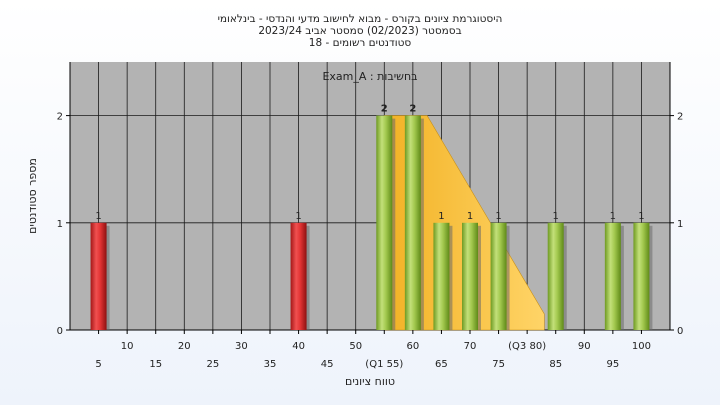  Describe the element at coordinates (60, 331) in the screenshot. I see `y-tick-label-left: 0` at that location.